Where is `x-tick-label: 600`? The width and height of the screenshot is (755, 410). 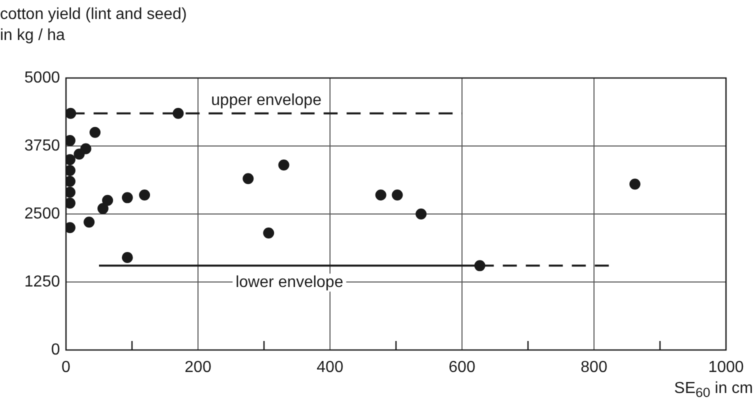 x-tick-label: 600 is located at coordinates (462, 367).